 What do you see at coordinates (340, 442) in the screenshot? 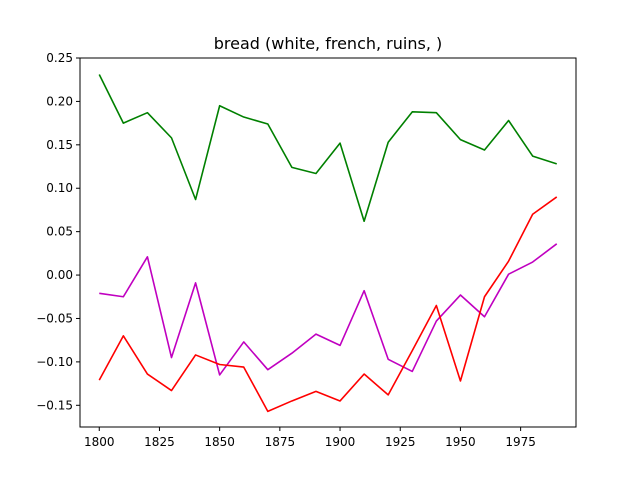
I see `x-tick-label: 1900` at bounding box center [340, 442].